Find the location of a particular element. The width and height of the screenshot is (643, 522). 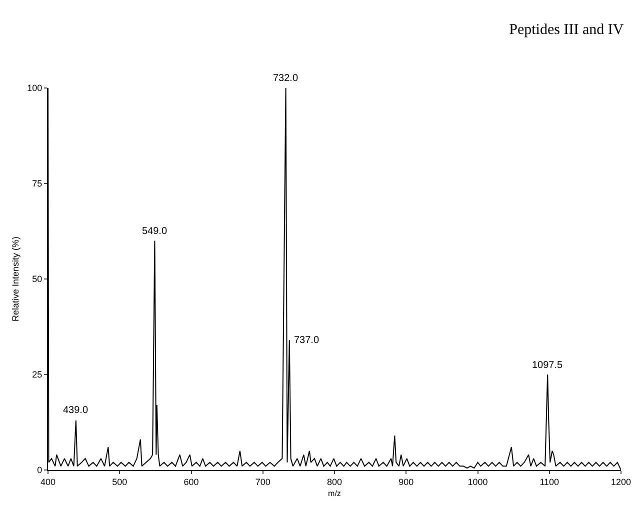

y-tick-label: 75 is located at coordinates (37, 183).